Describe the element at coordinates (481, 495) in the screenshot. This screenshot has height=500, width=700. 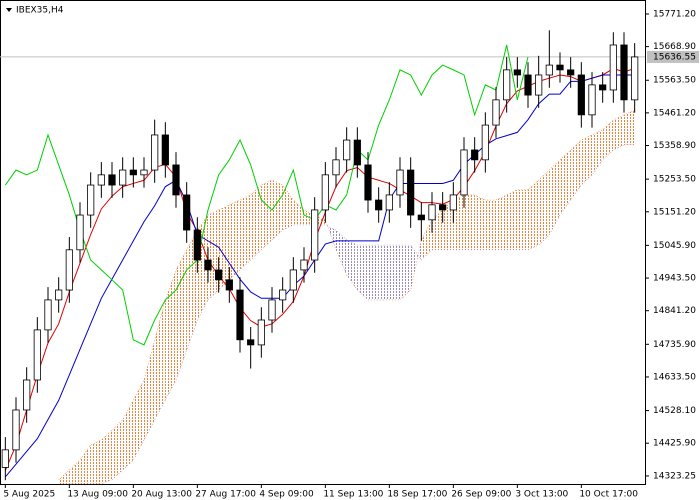
I see `x-tick-label: 26 Sep 09:00` at that location.